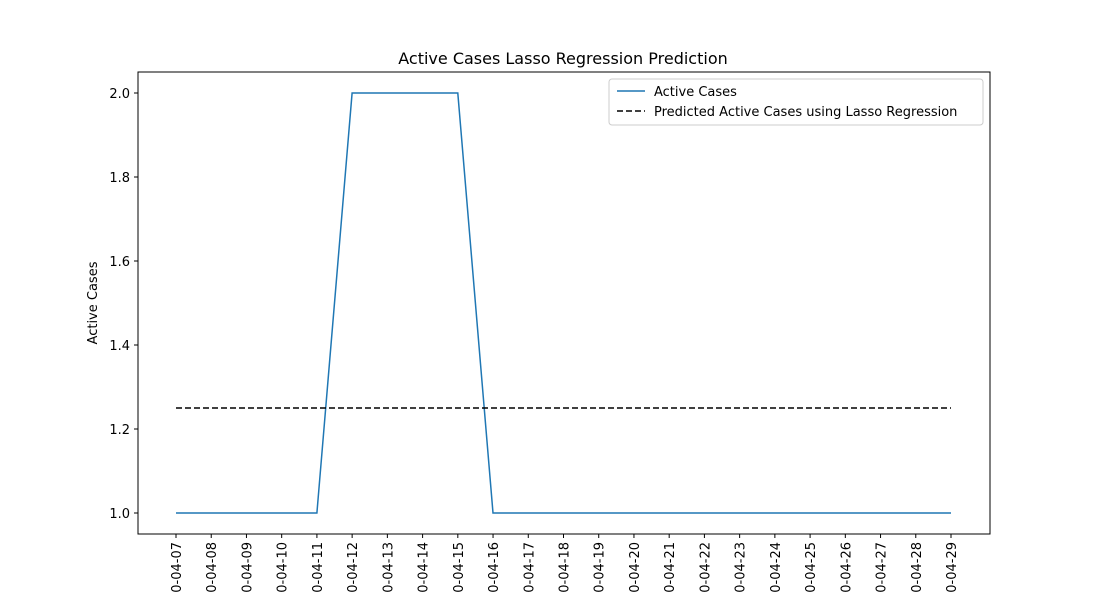 The width and height of the screenshot is (1100, 600). Describe the element at coordinates (247, 567) in the screenshot. I see `x-tick-label-2: 0-04-09` at that location.